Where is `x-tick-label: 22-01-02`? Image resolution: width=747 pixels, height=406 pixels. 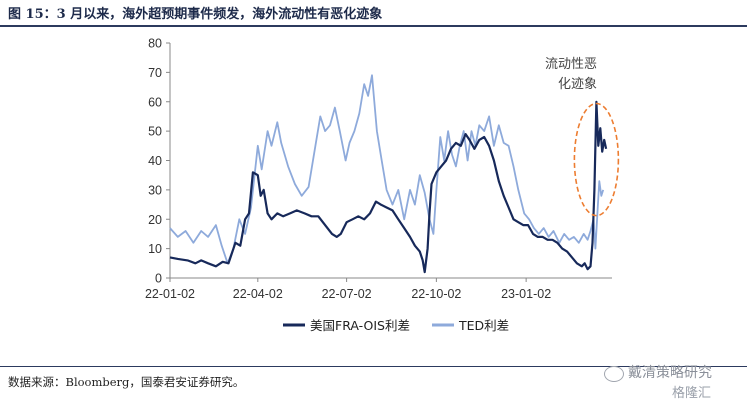
x-tick-label: 22-01-02 is located at coordinates (170, 294).